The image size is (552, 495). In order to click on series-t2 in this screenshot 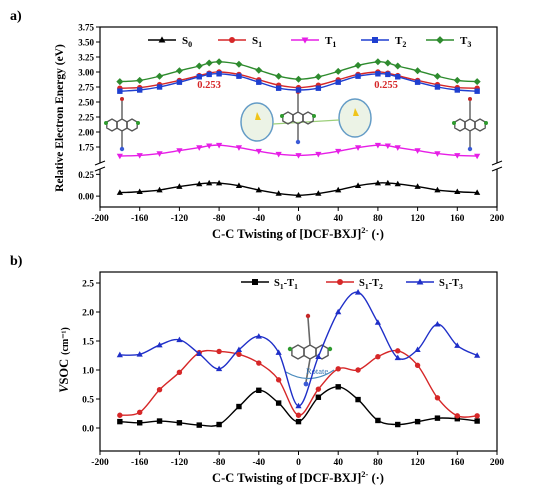, I will do `click(298, 82)`.